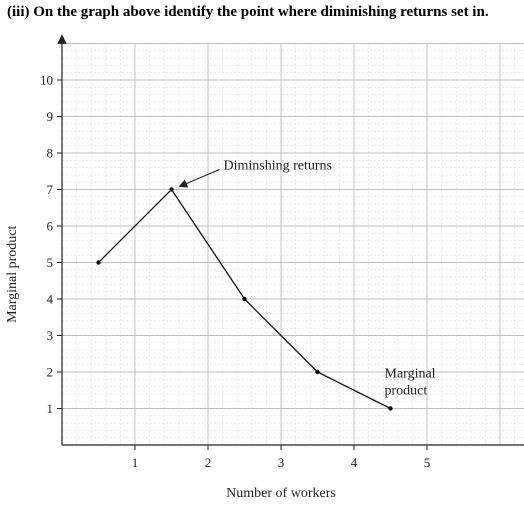  What do you see at coordinates (50, 372) in the screenshot?
I see `y-tick-label: 2` at bounding box center [50, 372].